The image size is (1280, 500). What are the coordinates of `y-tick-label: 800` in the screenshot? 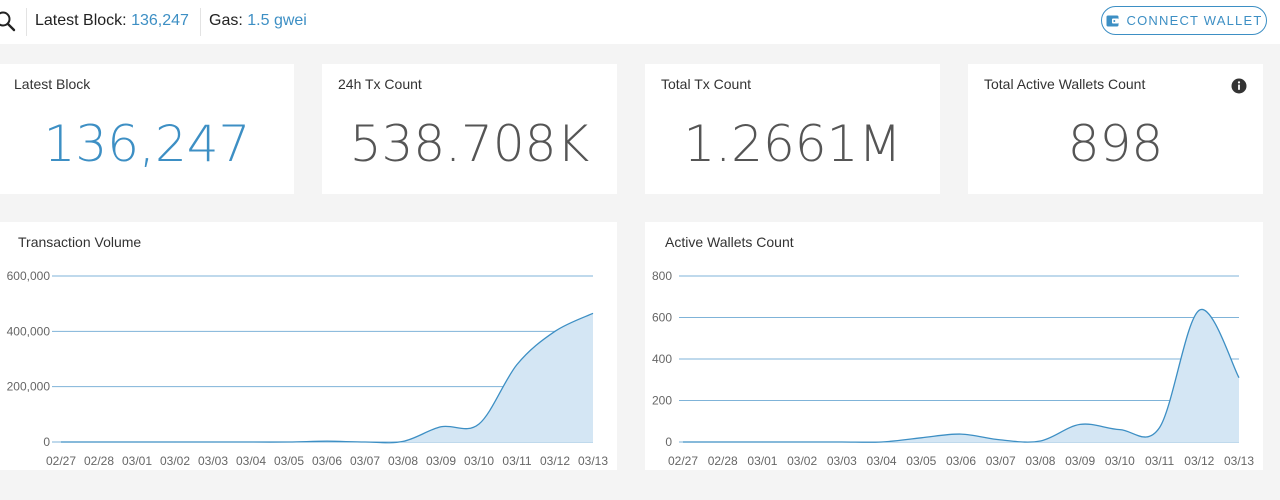 It's located at (662, 276).